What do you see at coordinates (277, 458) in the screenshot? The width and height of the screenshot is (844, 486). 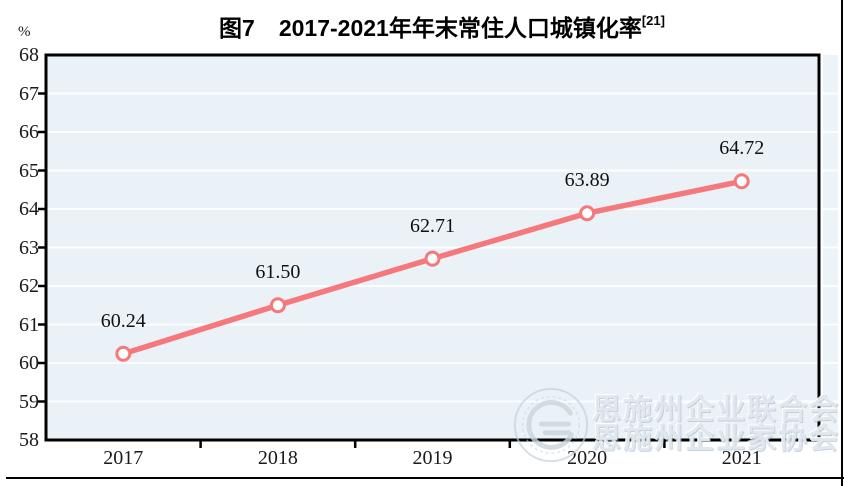 I see `x-axis-tick-label: 2018` at bounding box center [277, 458].